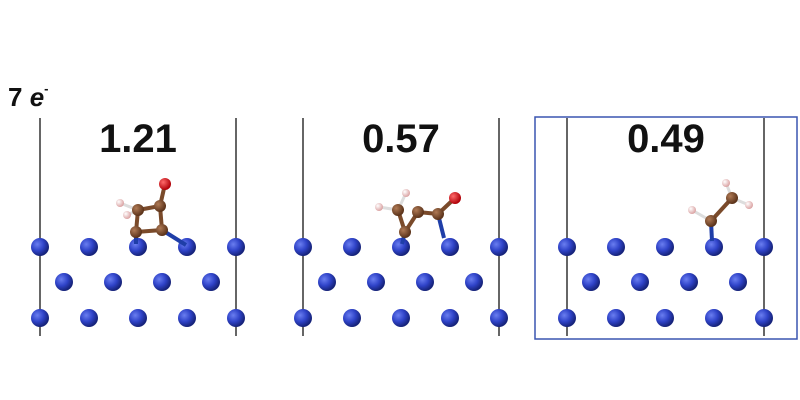 The image size is (800, 400). Describe the element at coordinates (666, 139) in the screenshot. I see `energy-value: 0.49` at that location.